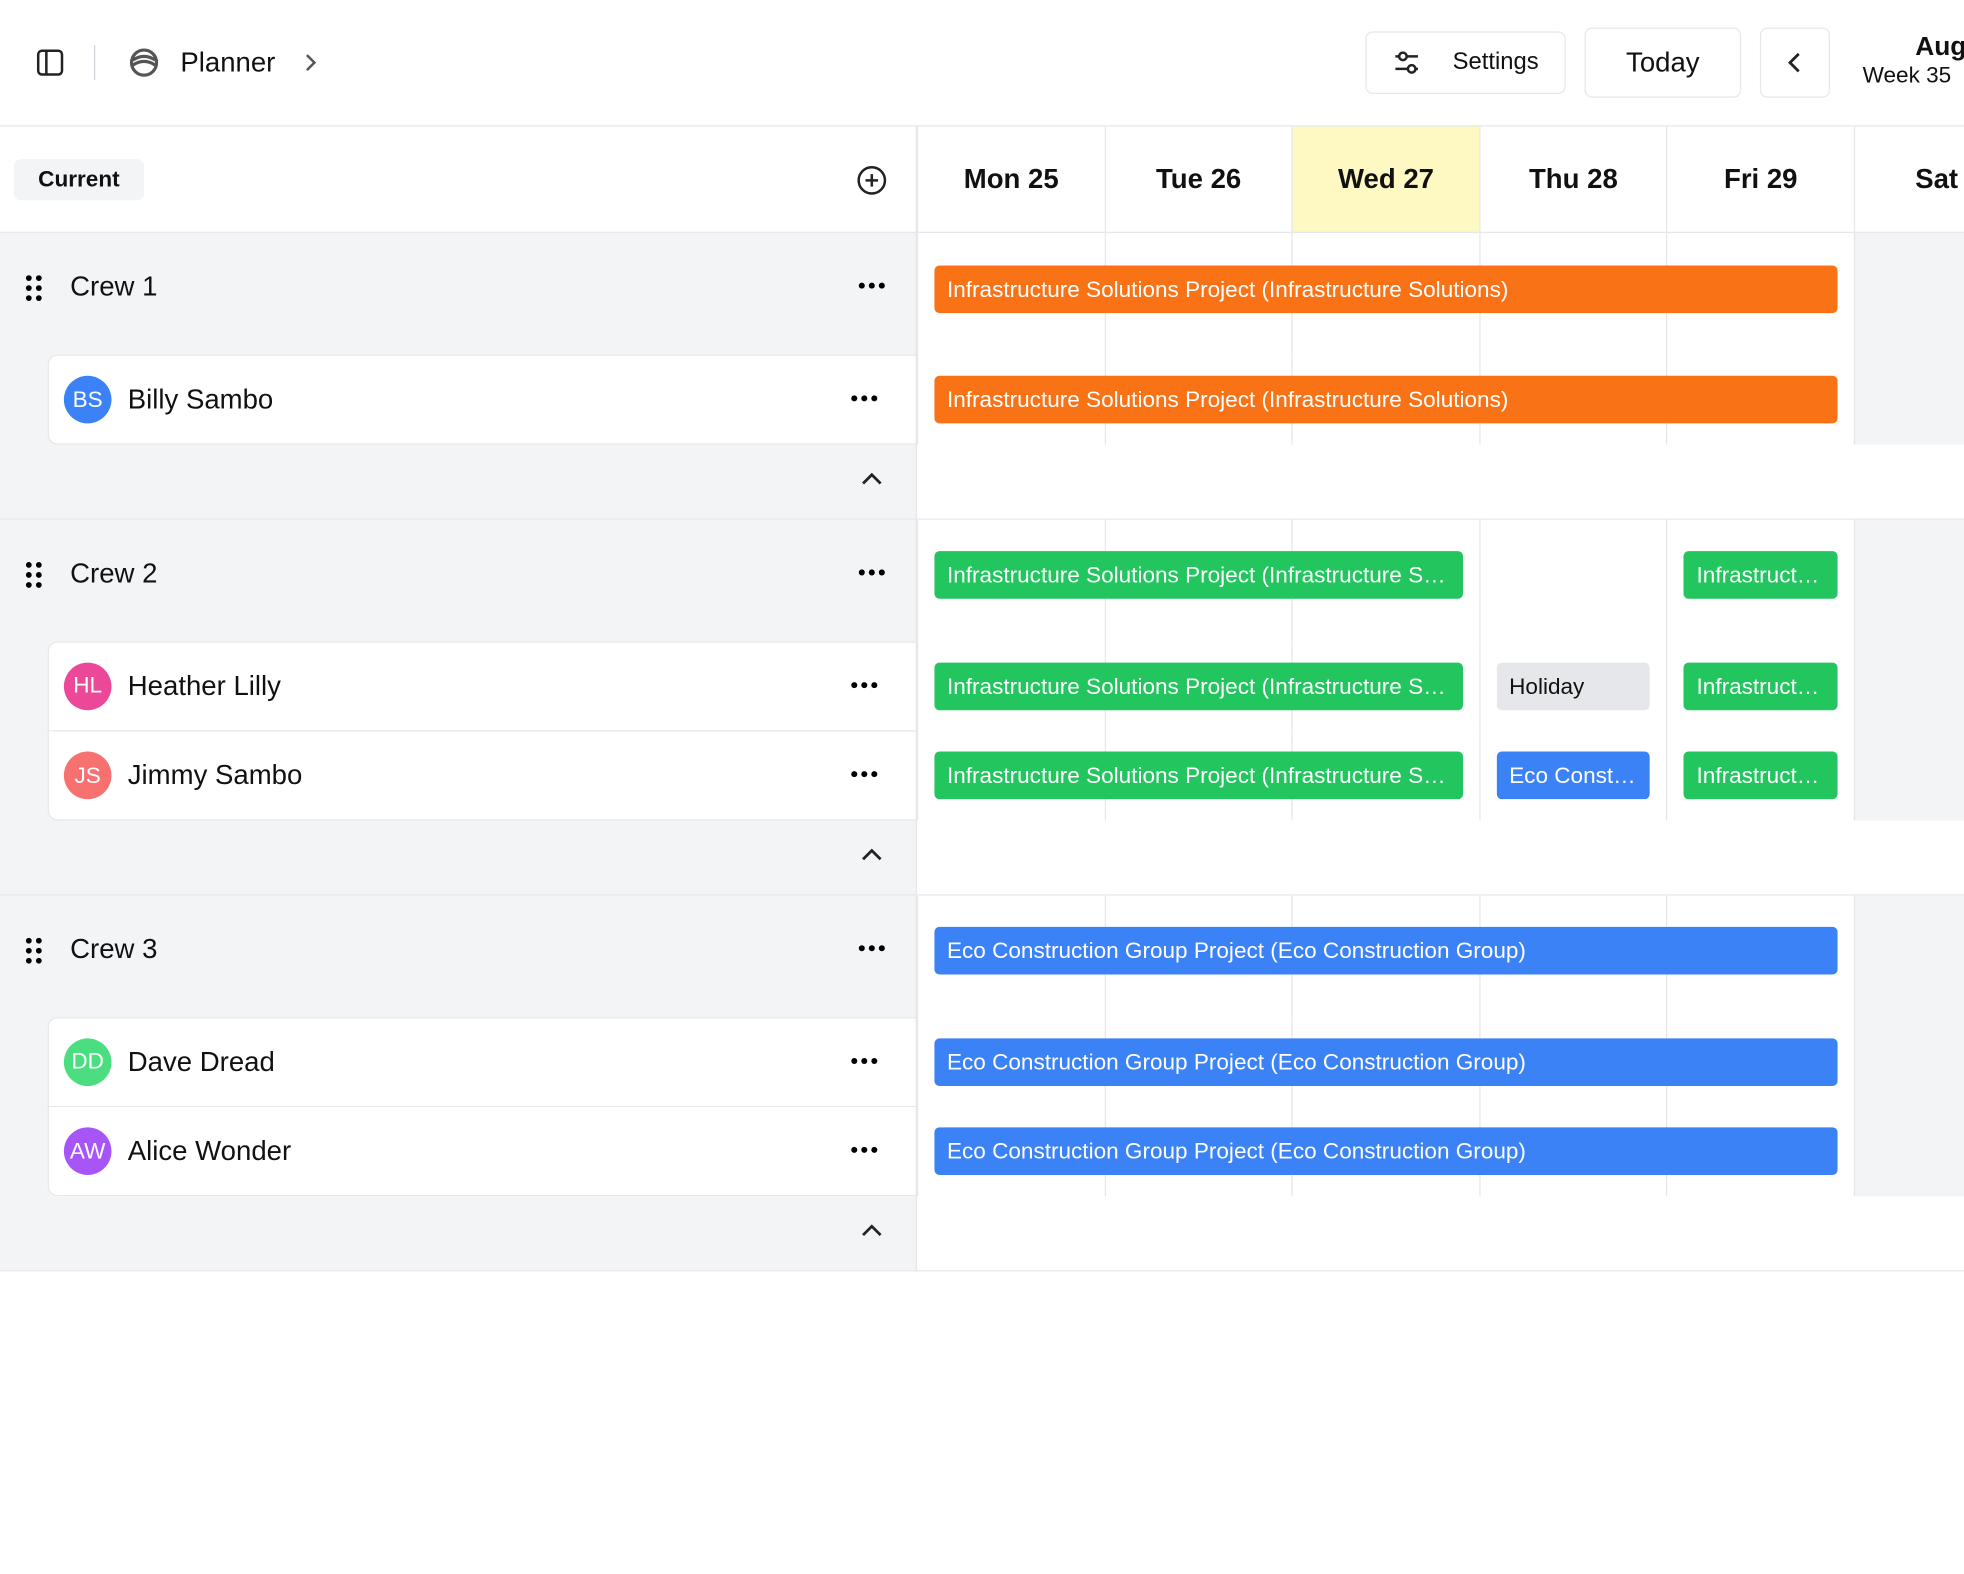 This screenshot has height=1574, width=1964. I want to click on day-header: Wed 27, so click(1385, 179).